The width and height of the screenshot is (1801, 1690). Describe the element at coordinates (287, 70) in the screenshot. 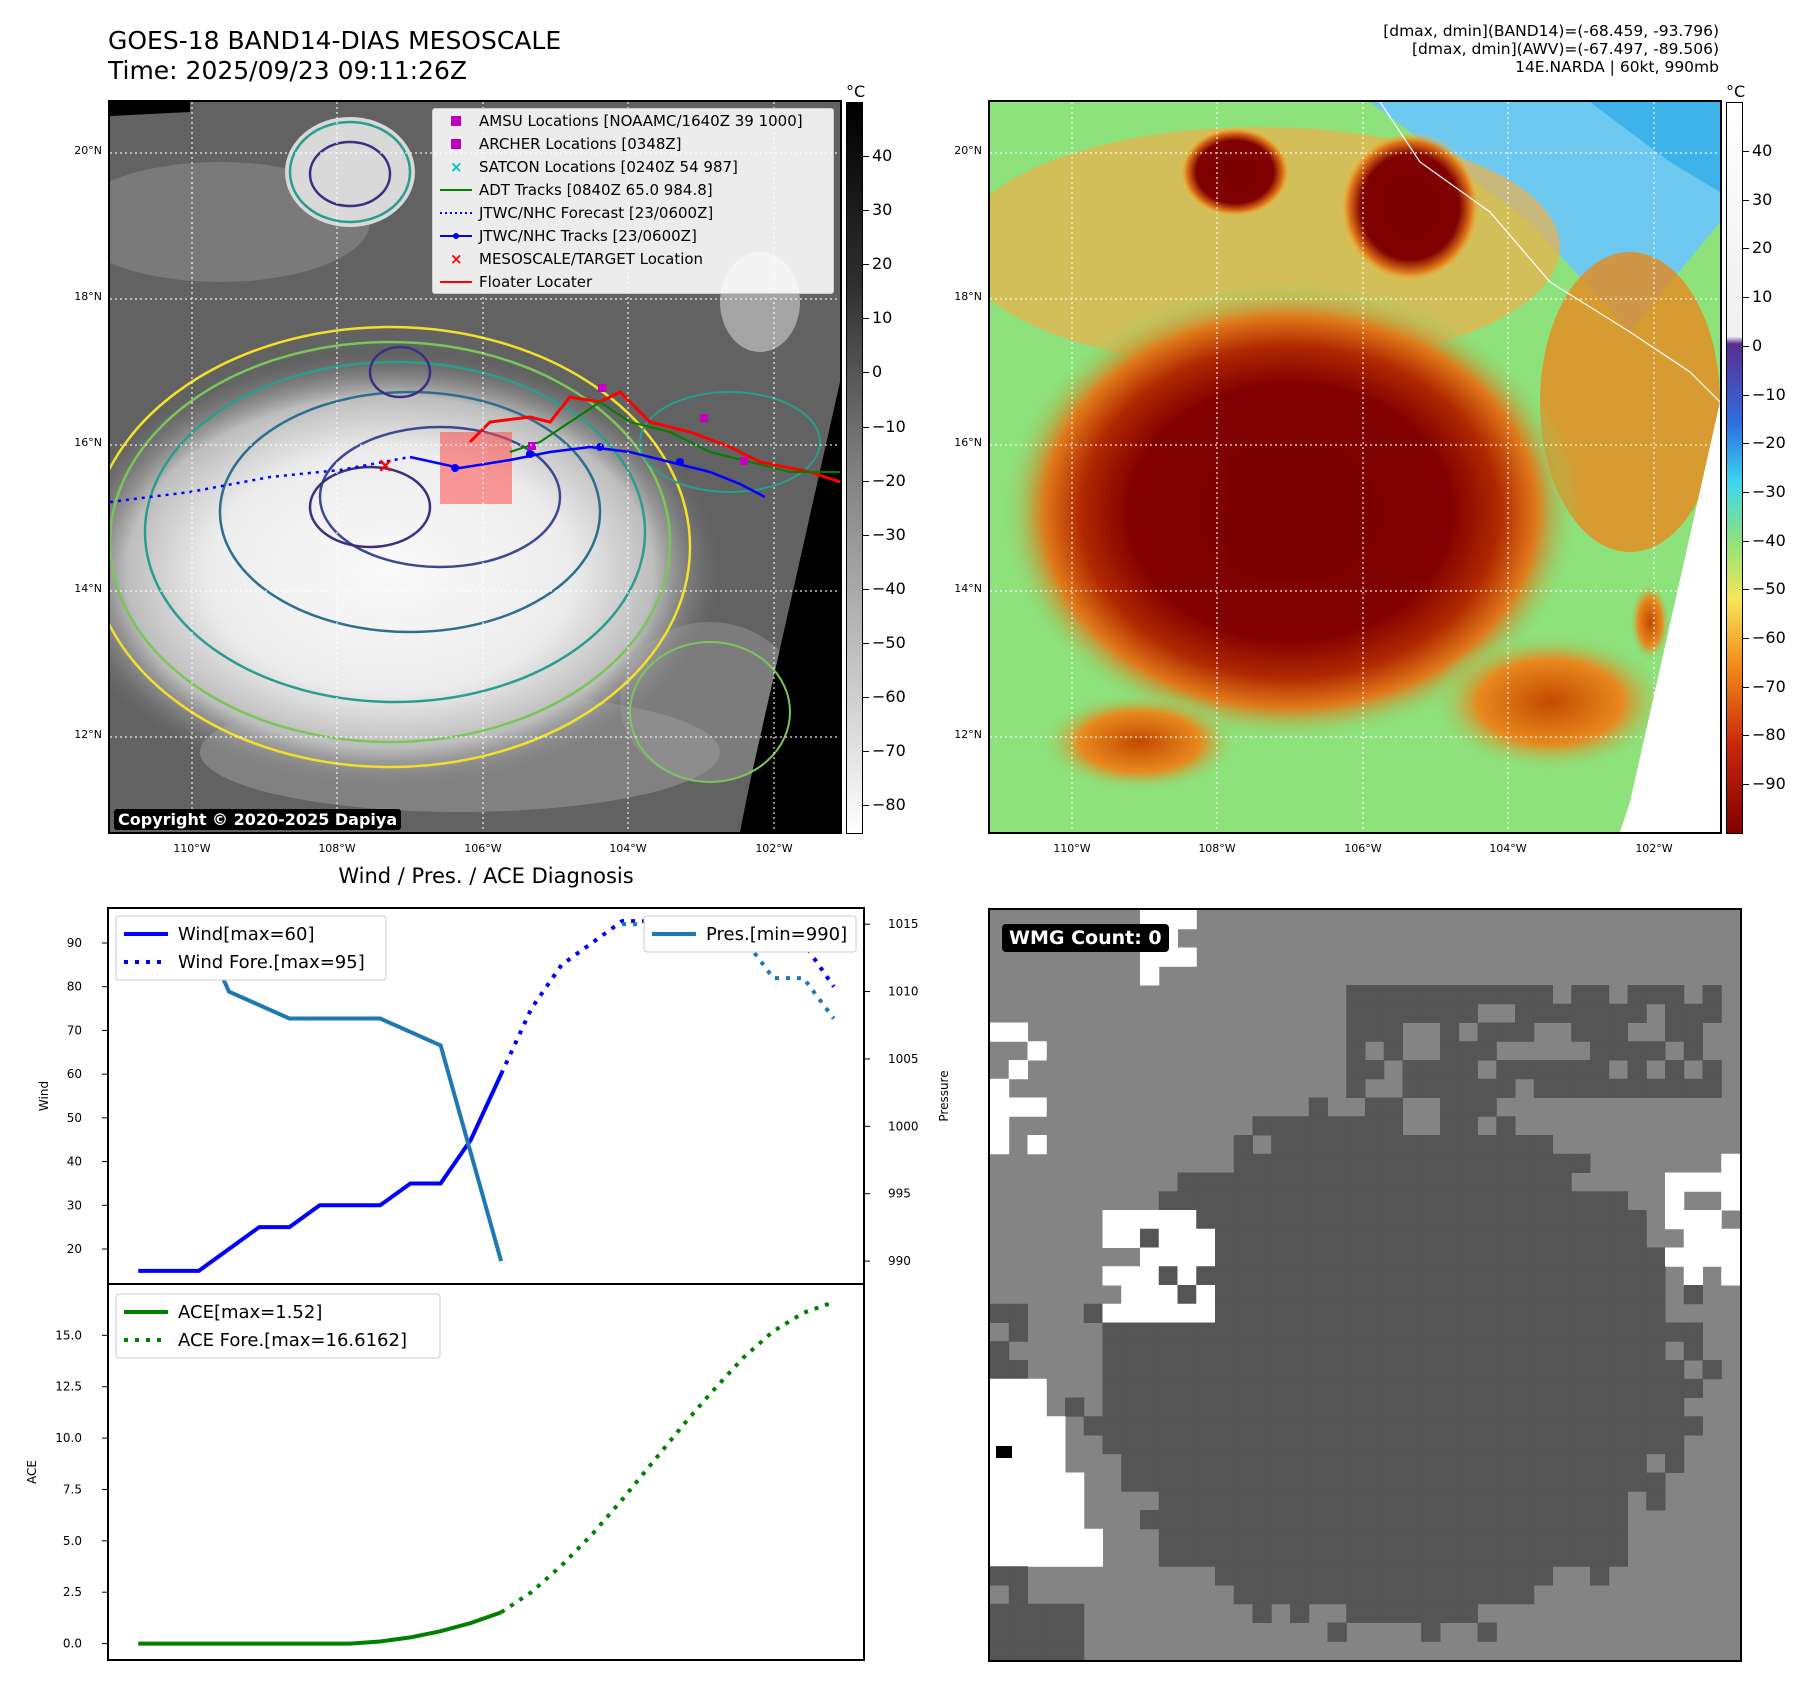

I see `title-line-2: Time: 2025/09/23 09:11:26Z` at that location.